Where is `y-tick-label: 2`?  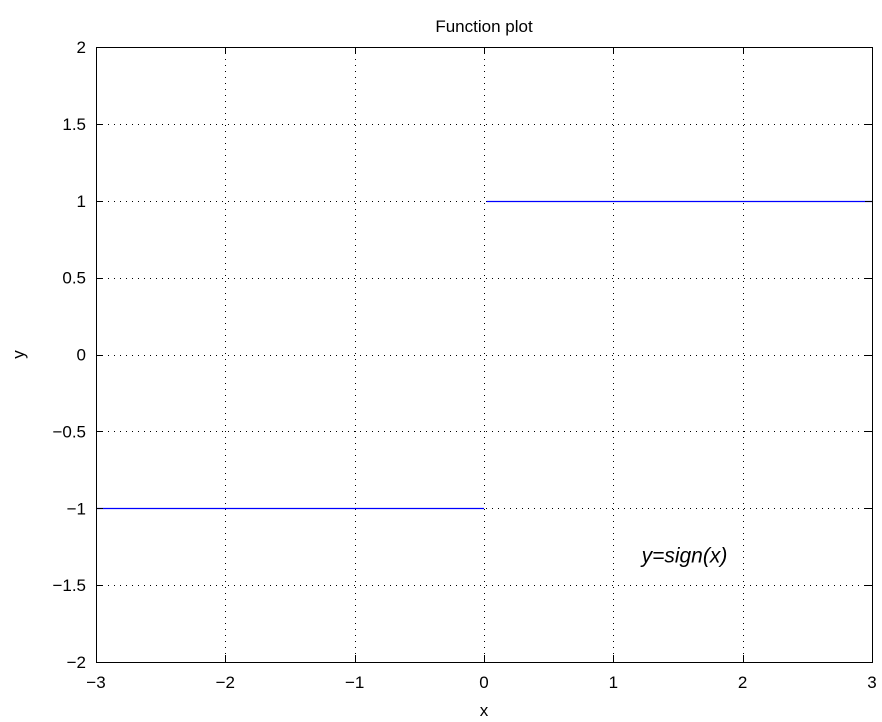
y-tick-label: 2 is located at coordinates (81, 47).